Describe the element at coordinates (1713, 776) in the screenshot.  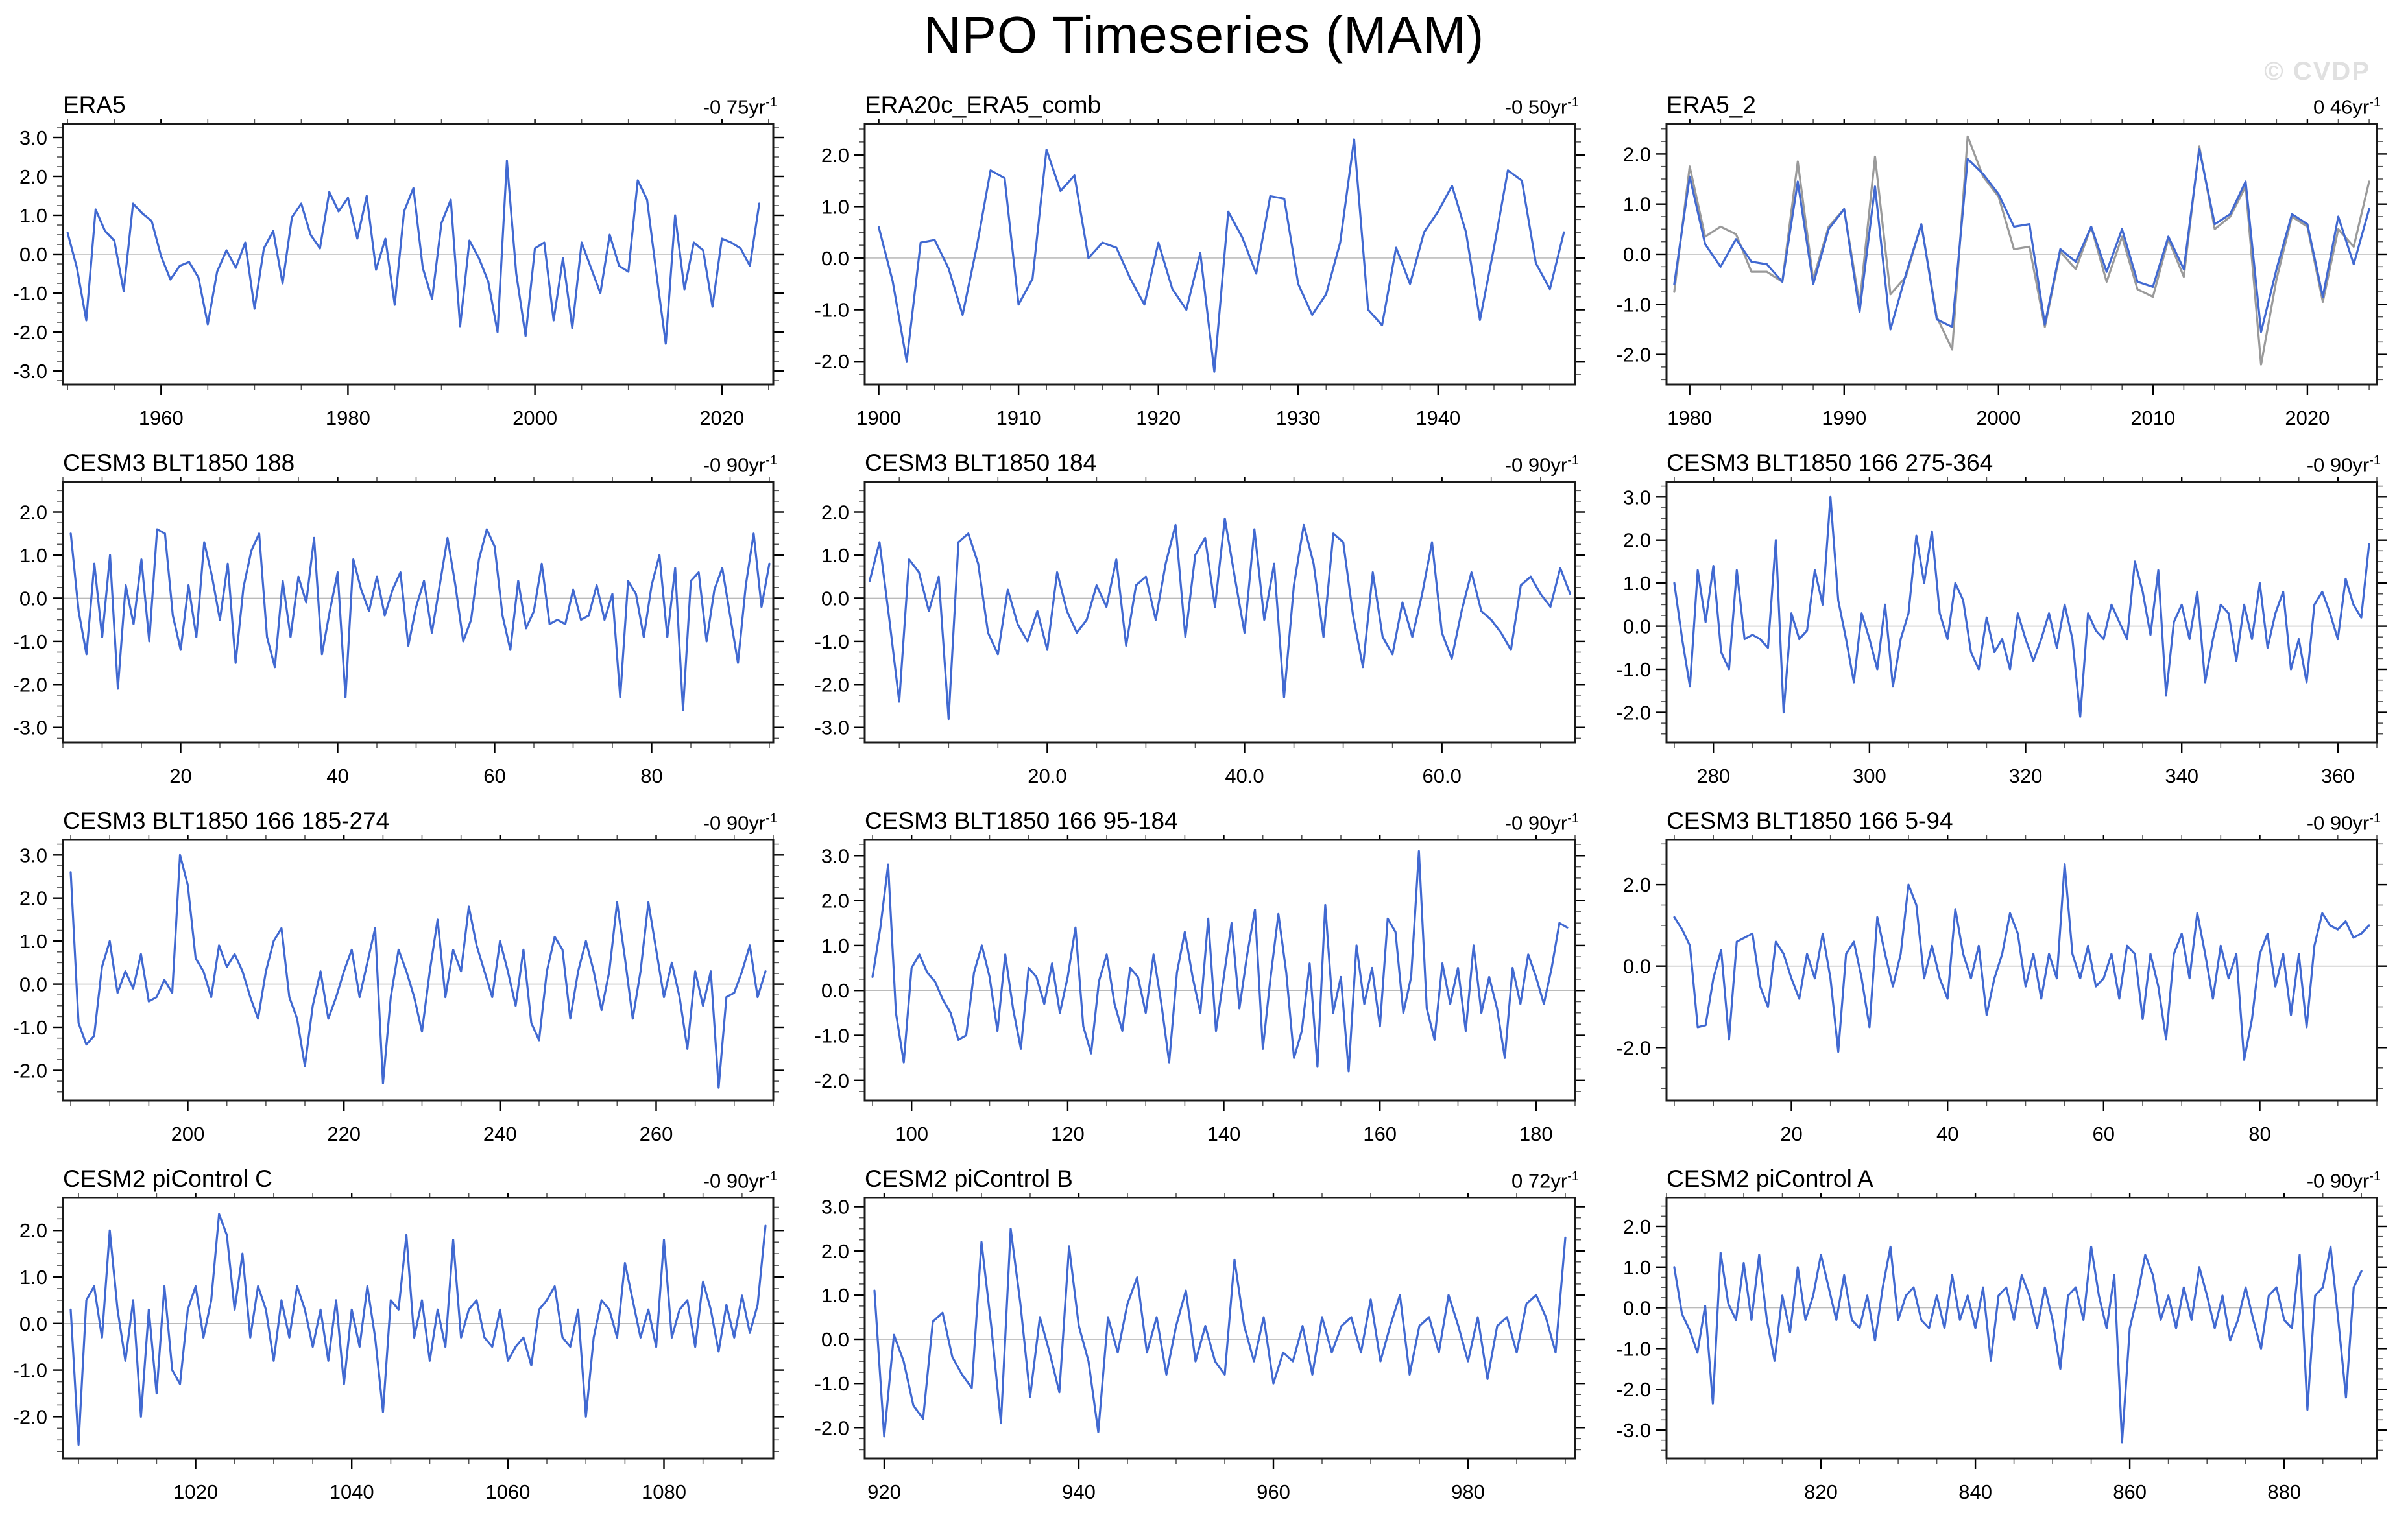
I see `x-tick-label: 280` at that location.